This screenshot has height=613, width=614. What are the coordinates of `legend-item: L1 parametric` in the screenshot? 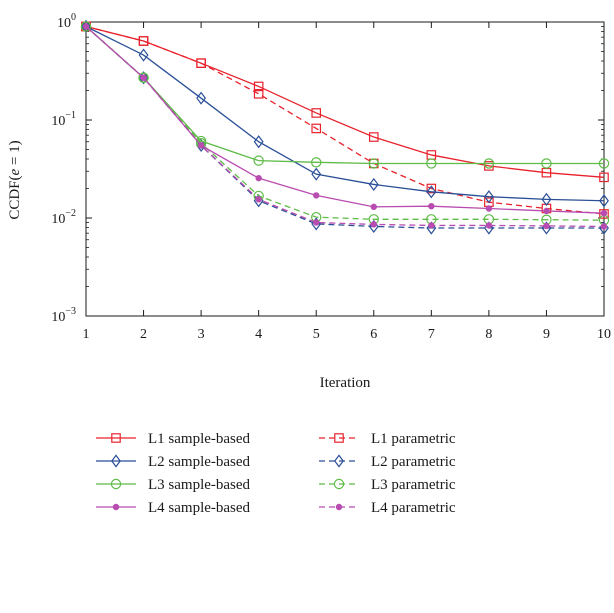 It's located at (387, 439).